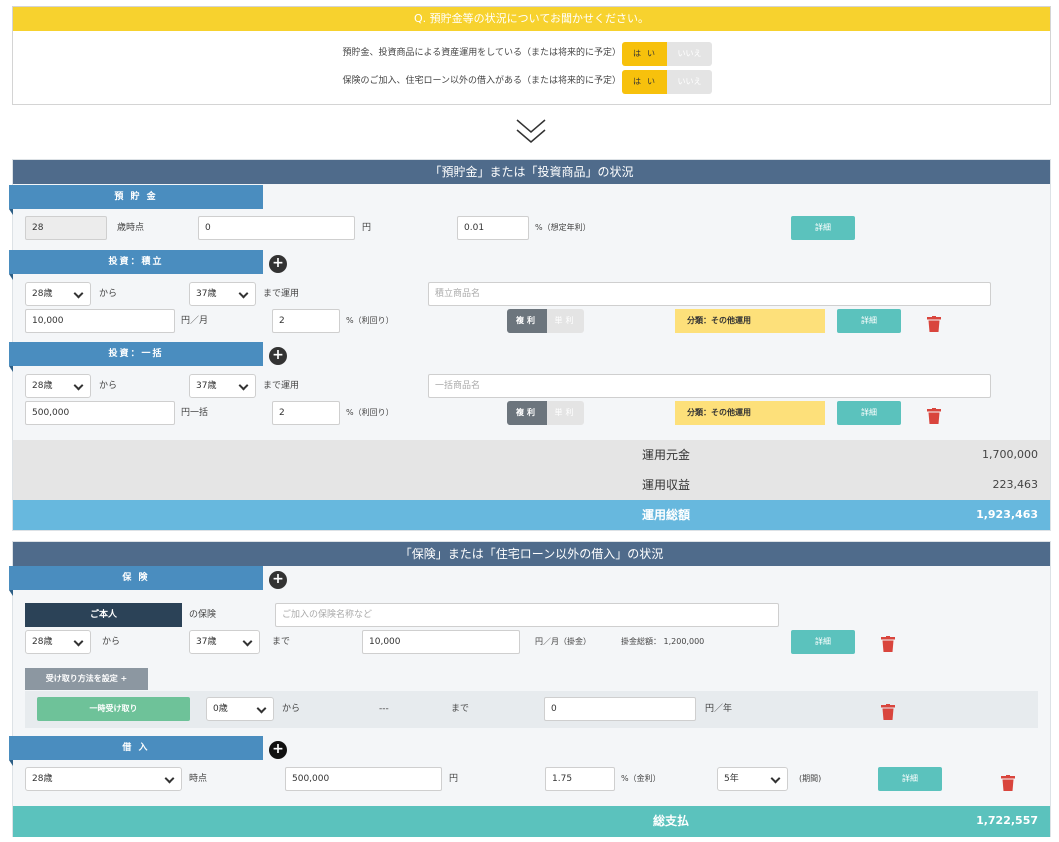  I want to click on insurance-detail-button: 詳細, so click(823, 642).